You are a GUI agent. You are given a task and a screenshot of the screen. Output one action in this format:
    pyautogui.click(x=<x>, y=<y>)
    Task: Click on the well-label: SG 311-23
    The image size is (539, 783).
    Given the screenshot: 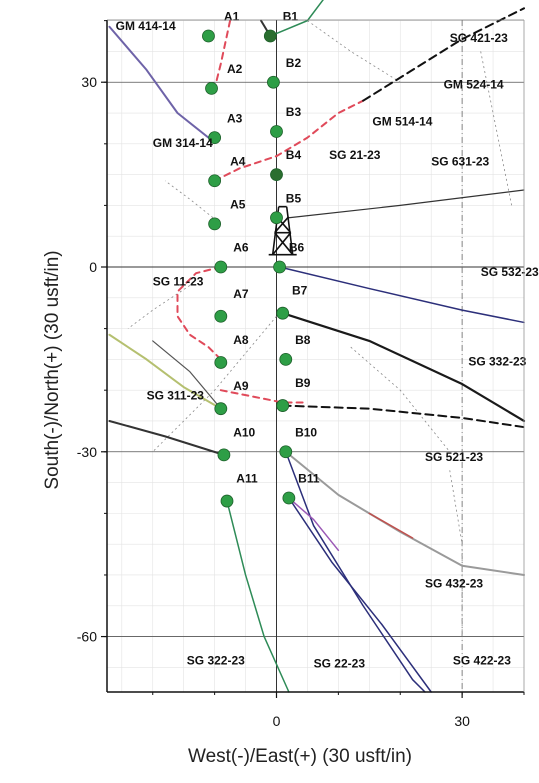 What is the action you would take?
    pyautogui.click(x=176, y=395)
    